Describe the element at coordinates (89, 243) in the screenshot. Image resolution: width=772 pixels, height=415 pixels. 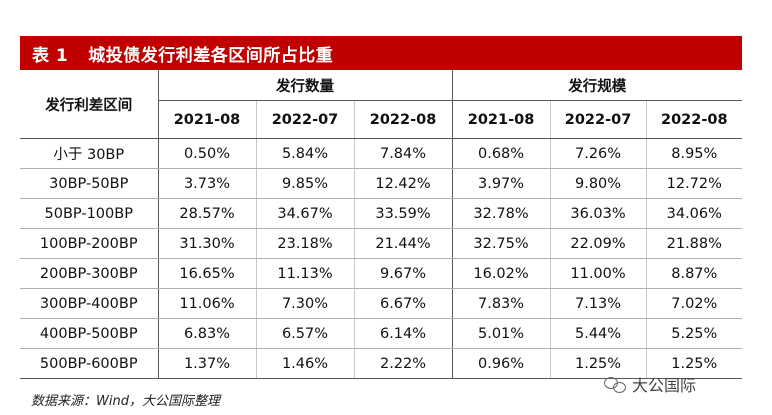
I see `row-label: 100BP-200BP` at that location.